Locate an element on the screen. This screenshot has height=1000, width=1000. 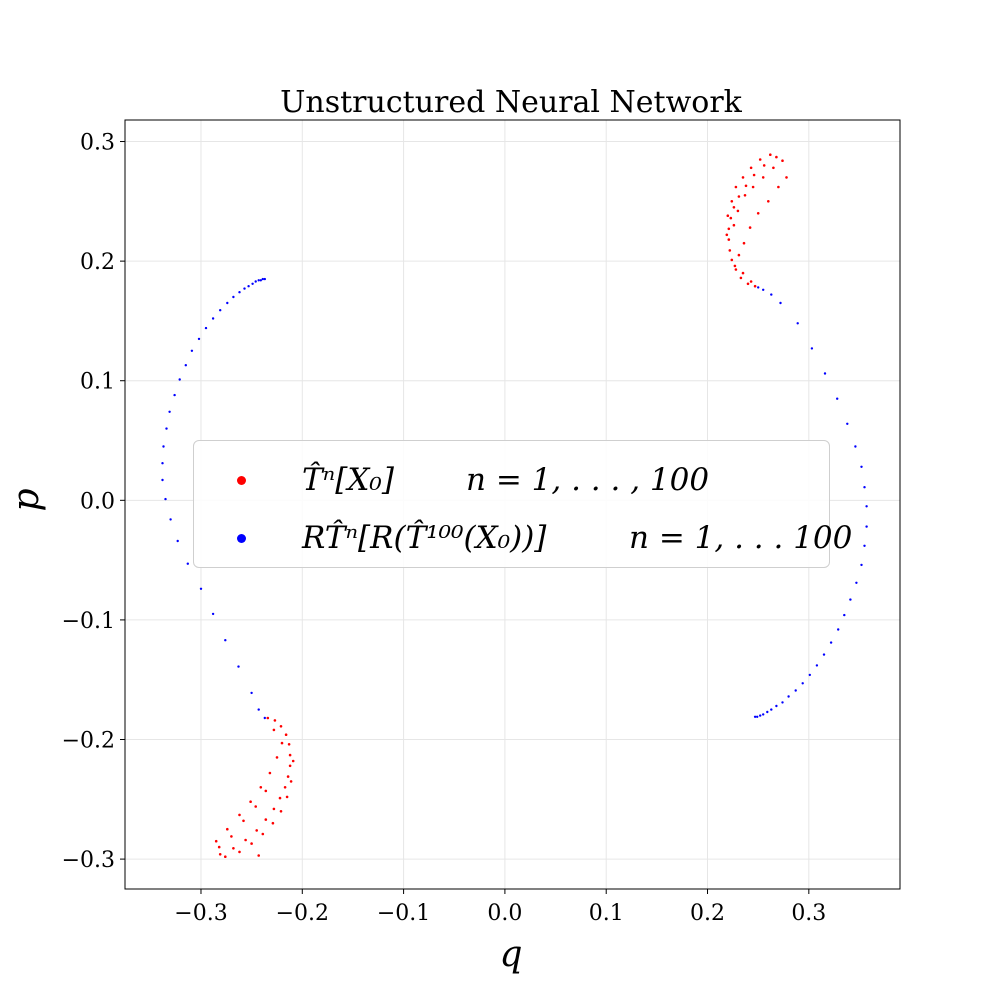
y-tick-label: −0.1 is located at coordinates (88, 621).